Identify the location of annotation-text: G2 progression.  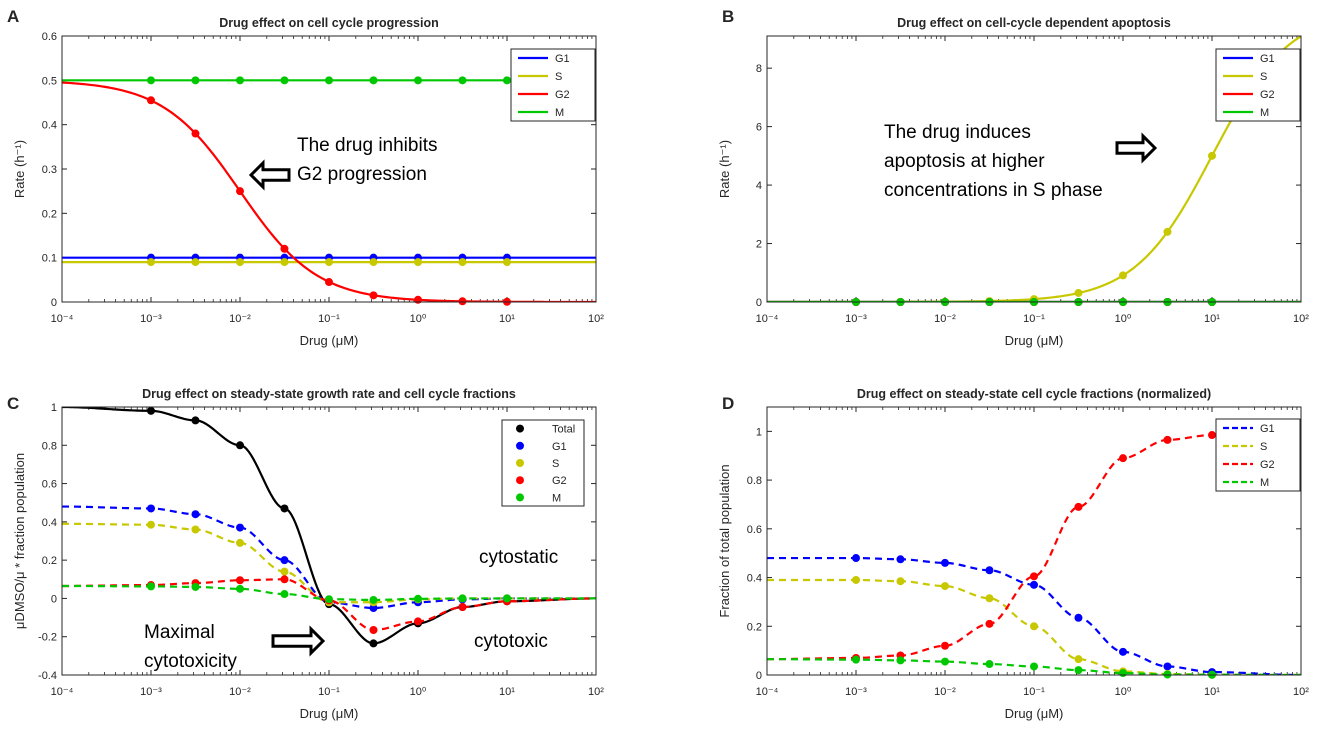
(362, 174).